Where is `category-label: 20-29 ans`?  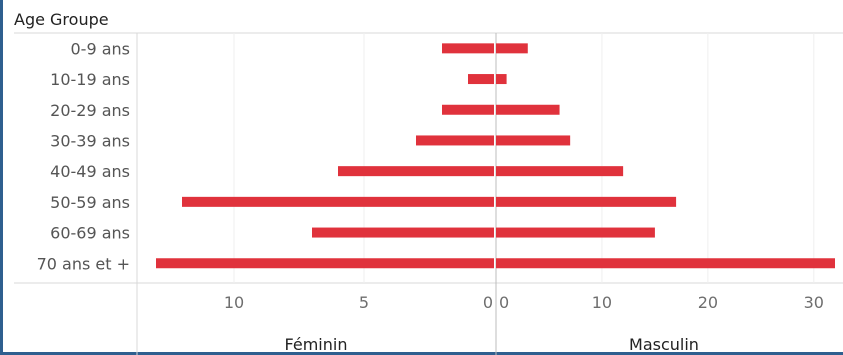 category-label: 20-29 ans is located at coordinates (90, 110).